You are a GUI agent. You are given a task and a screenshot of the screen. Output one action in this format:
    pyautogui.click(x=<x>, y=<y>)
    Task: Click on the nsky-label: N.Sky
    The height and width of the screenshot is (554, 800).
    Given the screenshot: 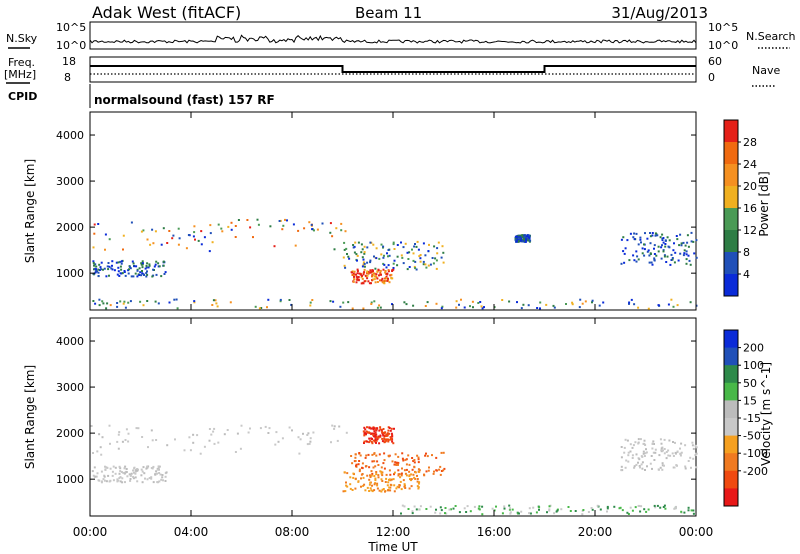 What is the action you would take?
    pyautogui.click(x=22, y=38)
    